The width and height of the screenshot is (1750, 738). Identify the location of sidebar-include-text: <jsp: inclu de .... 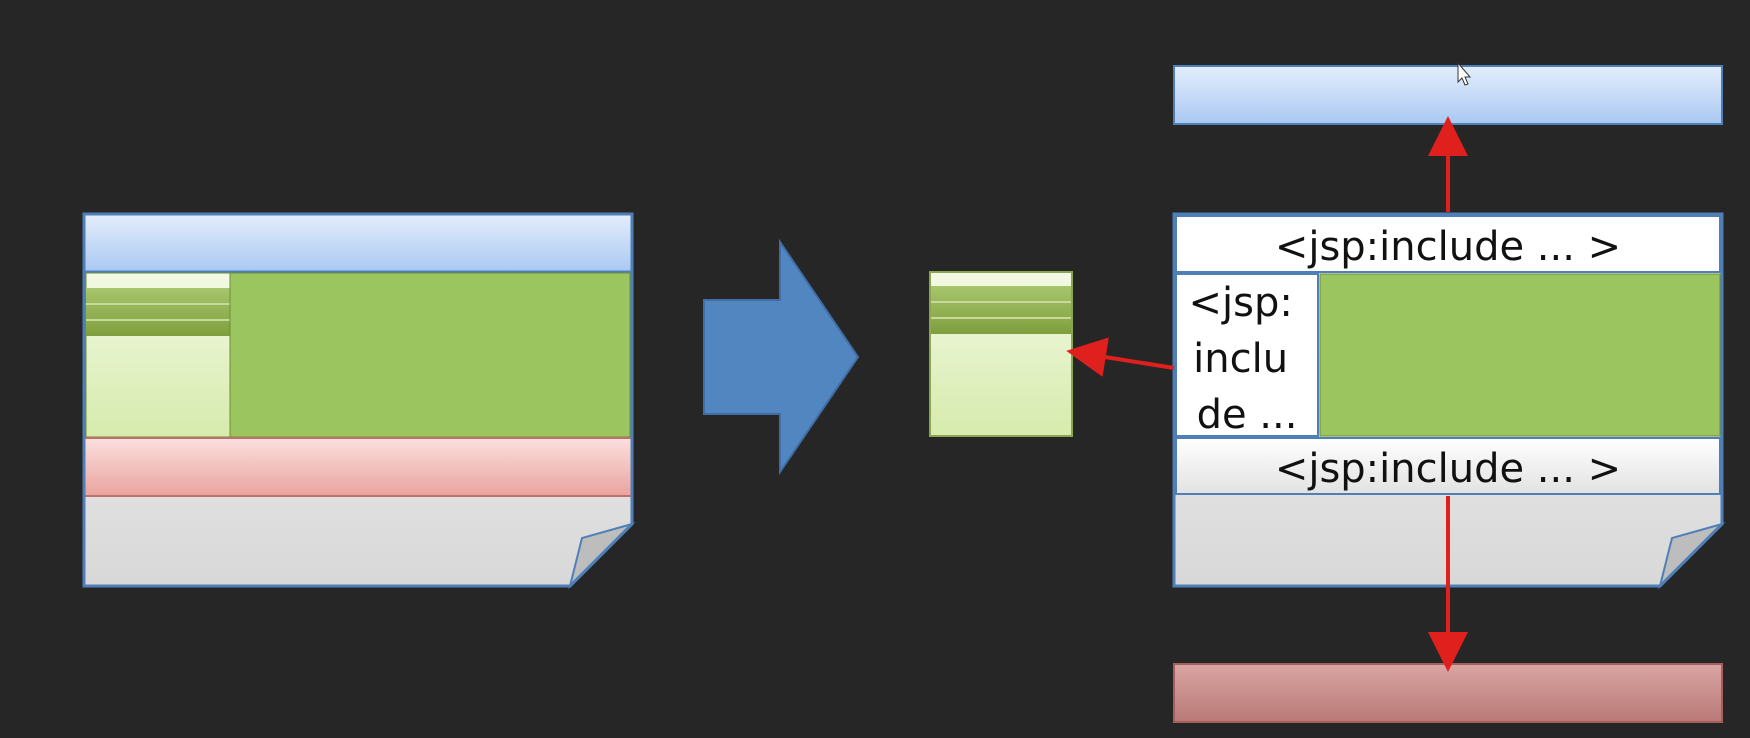
(1246, 359).